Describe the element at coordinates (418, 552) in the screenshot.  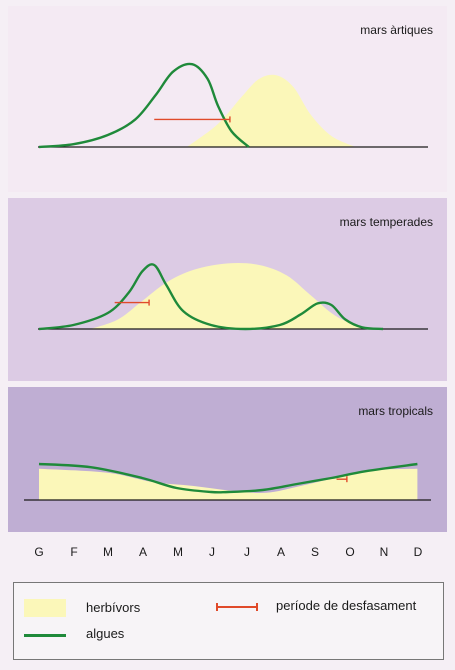
I see `month-label: D` at that location.